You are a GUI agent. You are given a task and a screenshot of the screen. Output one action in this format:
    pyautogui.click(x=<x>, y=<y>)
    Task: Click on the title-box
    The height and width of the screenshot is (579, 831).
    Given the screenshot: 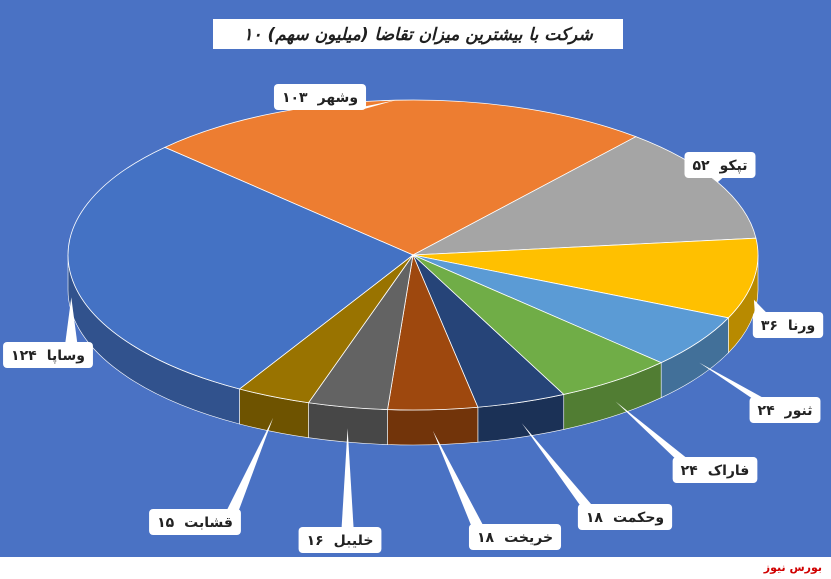 What is the action you would take?
    pyautogui.click(x=418, y=34)
    